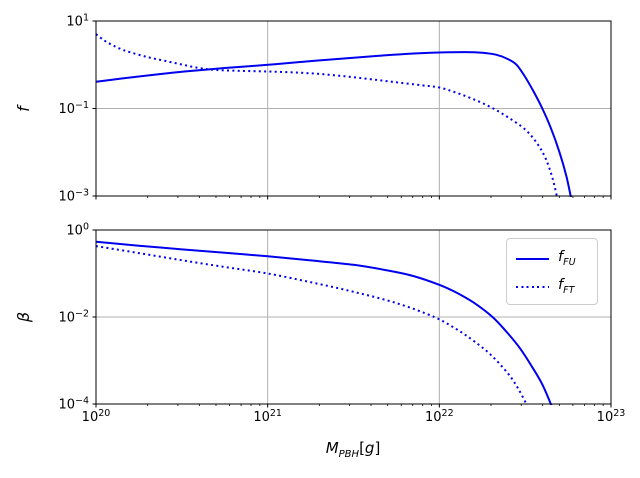 This screenshot has width=640, height=478. I want to click on legend: fFU fFT, so click(552, 271).